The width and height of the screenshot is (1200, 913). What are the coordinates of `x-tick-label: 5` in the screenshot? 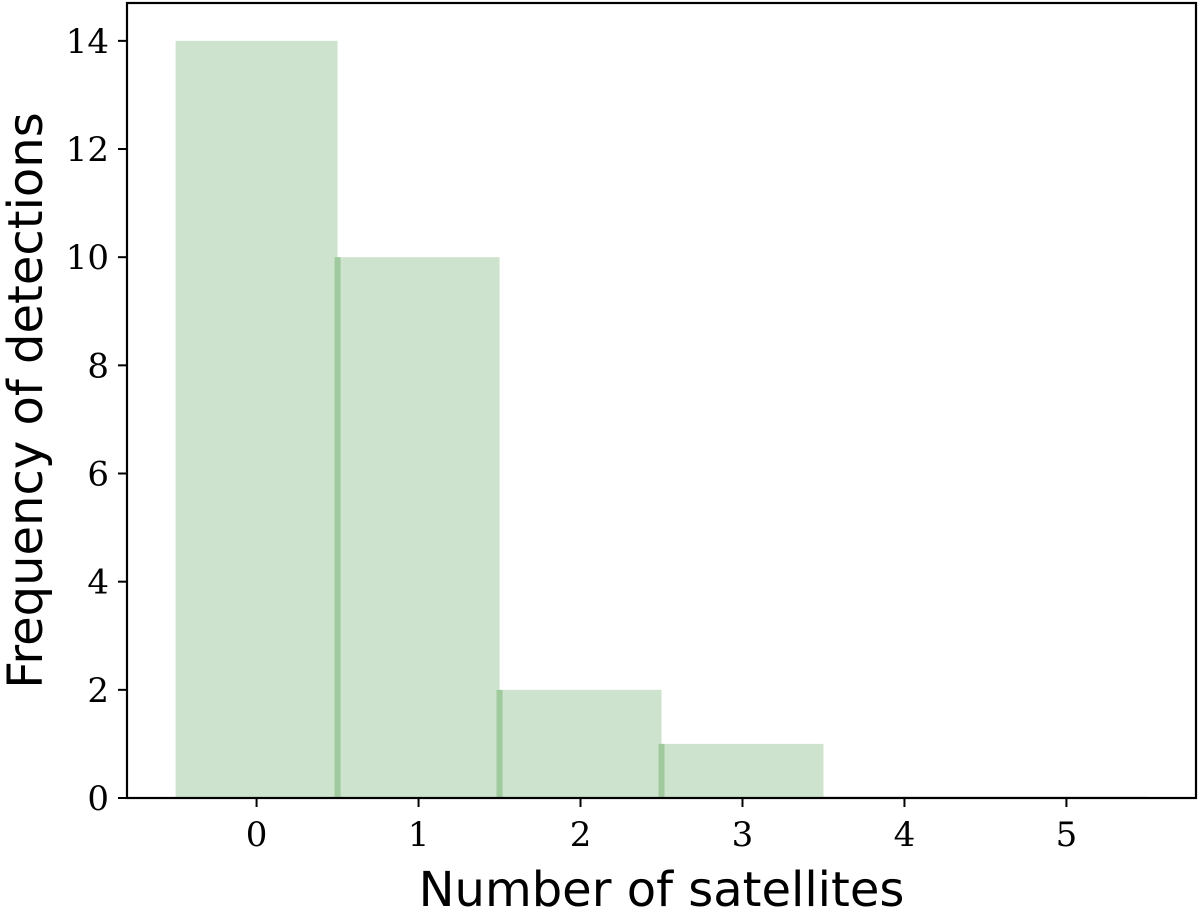 It's located at (1067, 835).